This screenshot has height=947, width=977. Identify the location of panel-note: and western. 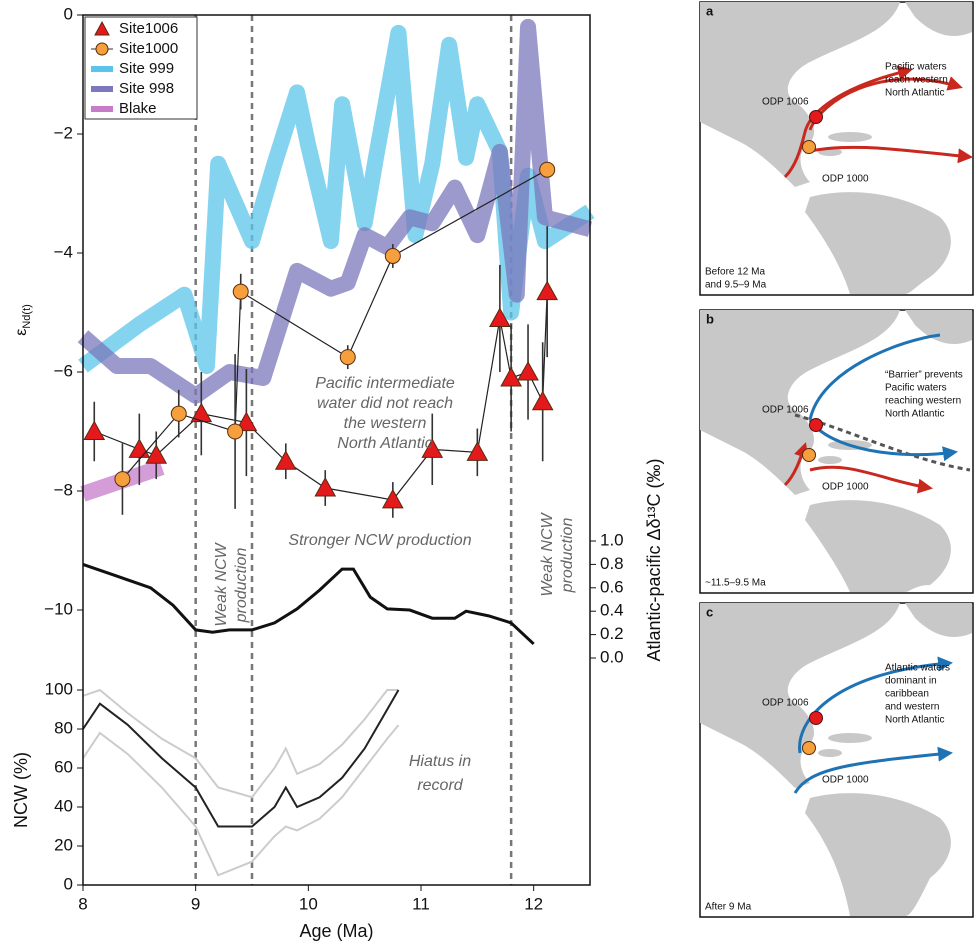
(912, 707).